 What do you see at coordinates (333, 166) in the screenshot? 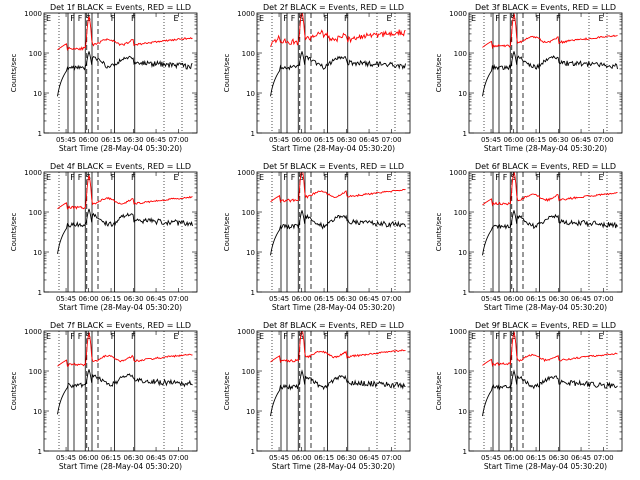
I see `chart-title: Det 5f BLACK = Events, RED = LLD` at bounding box center [333, 166].